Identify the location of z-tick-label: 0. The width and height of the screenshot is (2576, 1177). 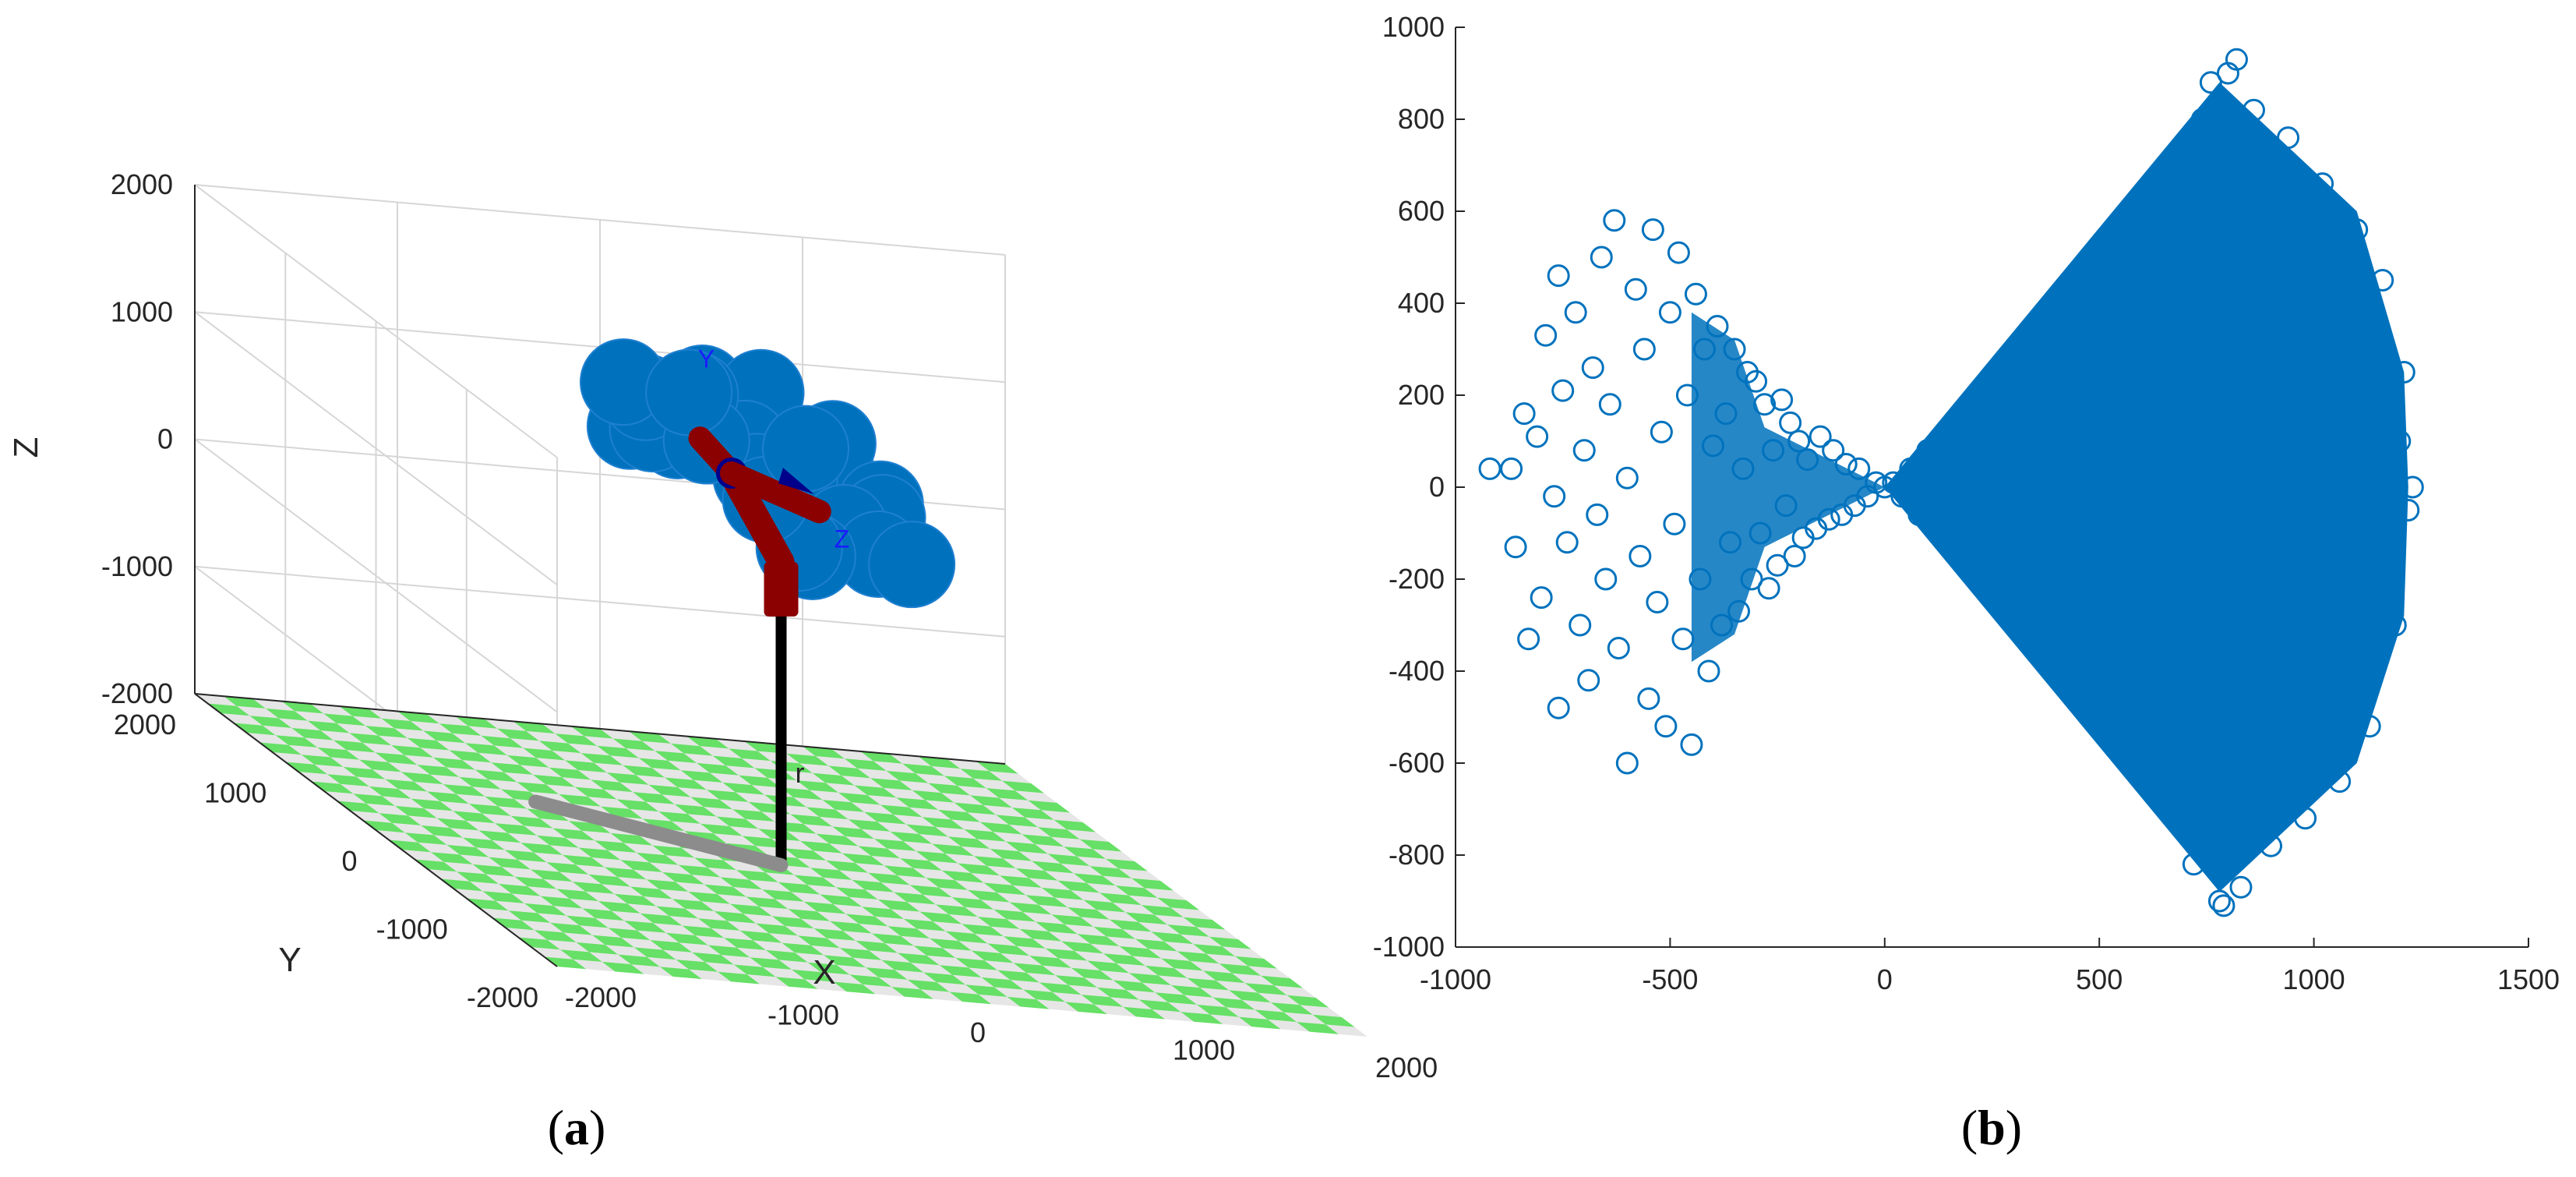
(165, 439).